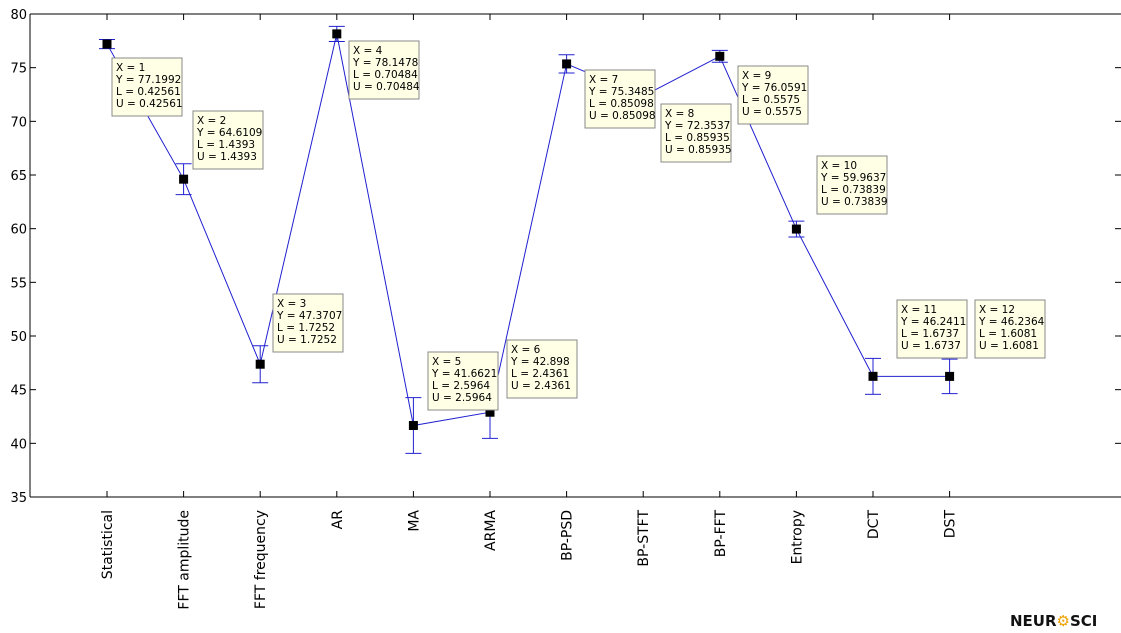  Describe the element at coordinates (368, 51) in the screenshot. I see `datatip-line: X = 4` at that location.